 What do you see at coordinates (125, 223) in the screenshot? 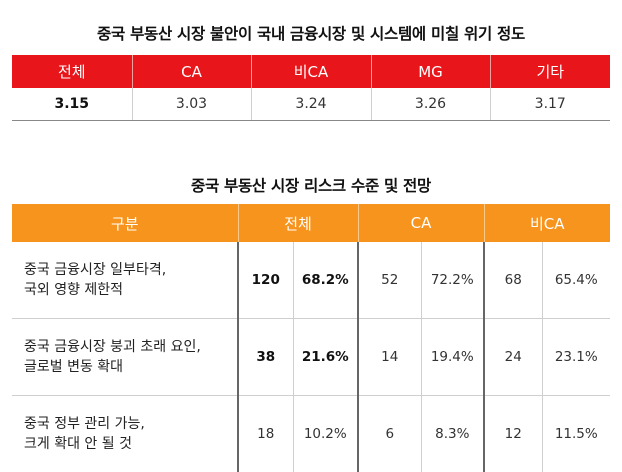
I see `header-category: 구분` at bounding box center [125, 223].